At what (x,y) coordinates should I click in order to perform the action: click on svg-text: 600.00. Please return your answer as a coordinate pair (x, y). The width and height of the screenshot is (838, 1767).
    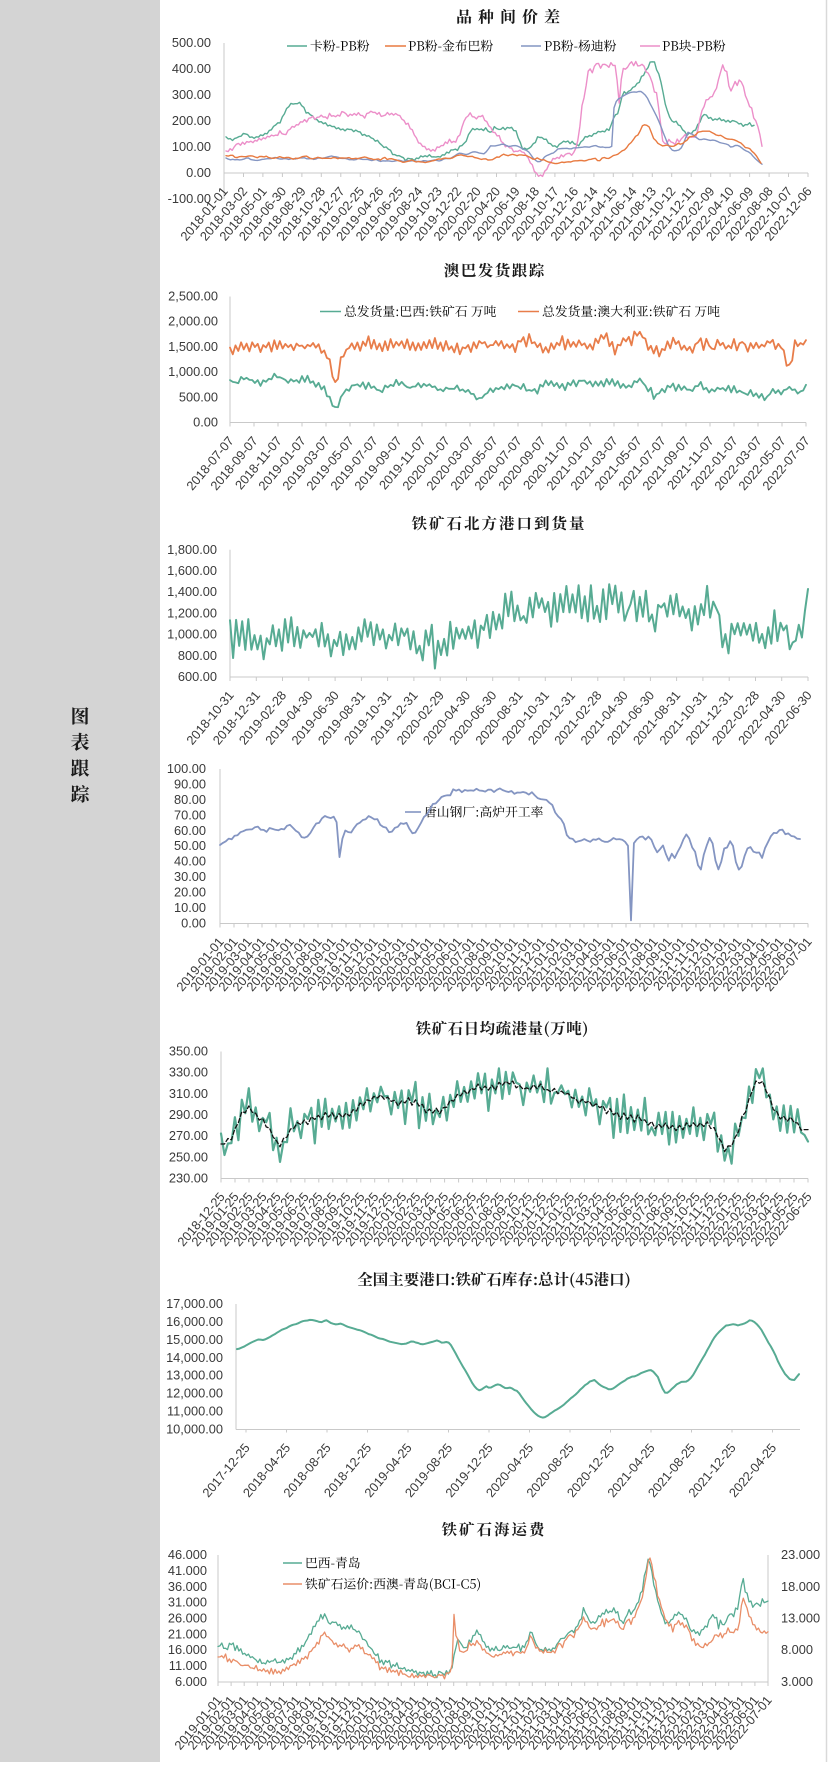
    Looking at the image, I should click on (197, 676).